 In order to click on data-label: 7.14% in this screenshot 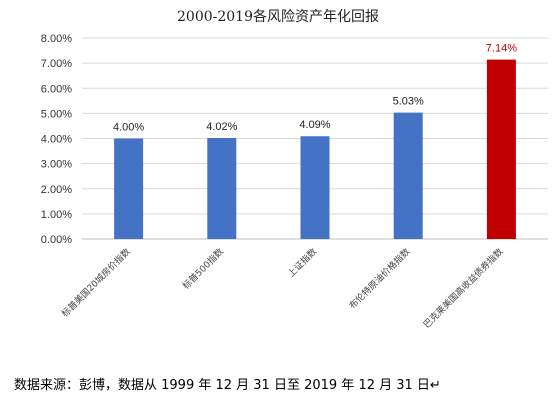, I will do `click(501, 49)`.